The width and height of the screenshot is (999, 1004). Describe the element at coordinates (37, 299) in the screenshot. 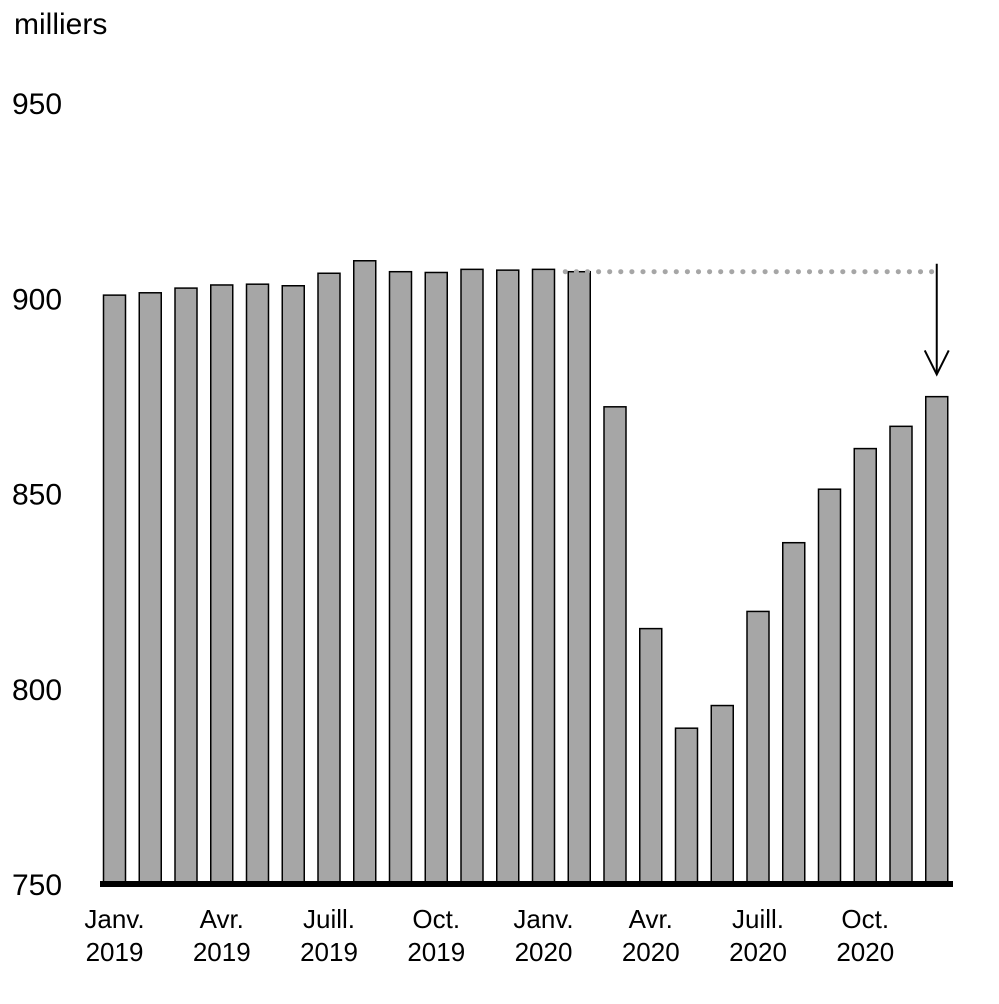

I see `y-tick-label: 900` at that location.